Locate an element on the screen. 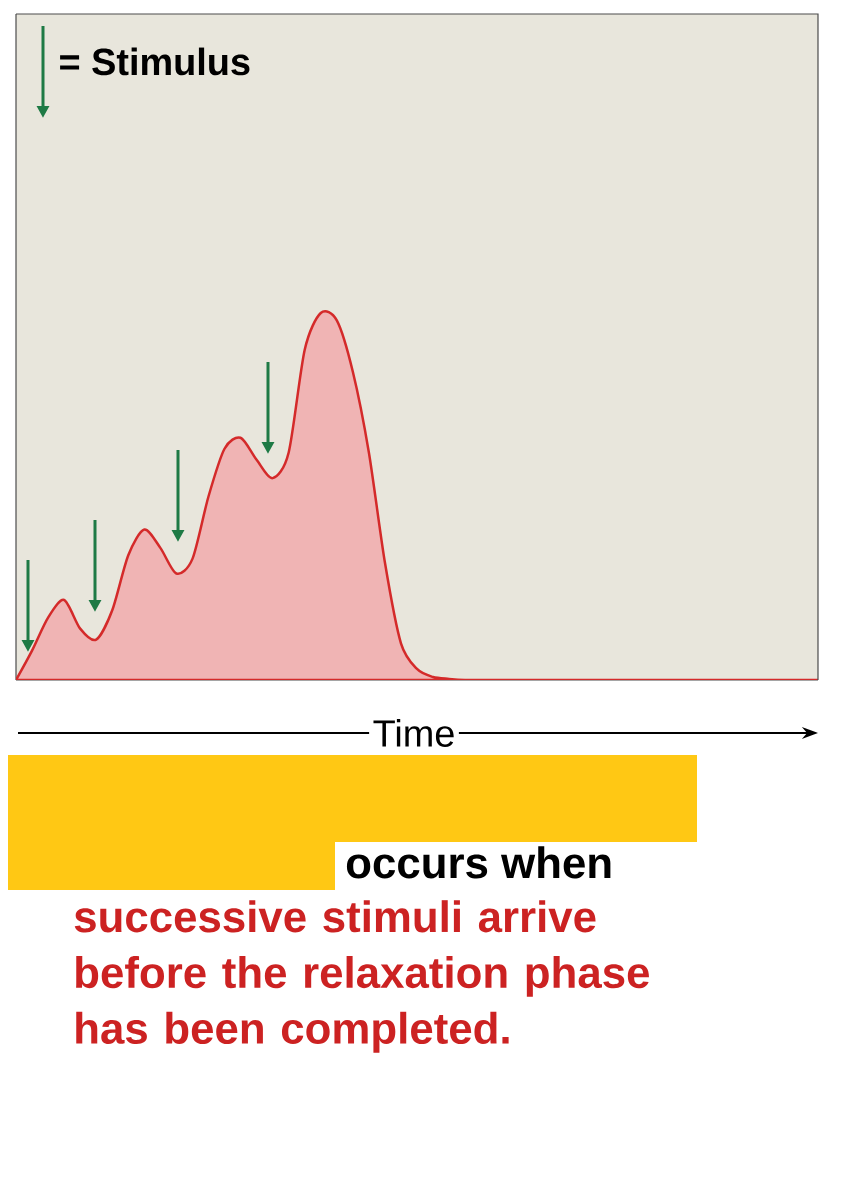 The image size is (858, 1200). x-axis-title: Time is located at coordinates (413, 733).